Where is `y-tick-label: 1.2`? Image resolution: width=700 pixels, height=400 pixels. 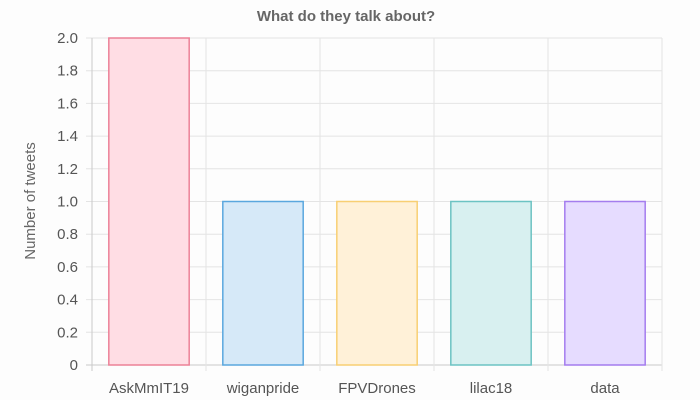
y-tick-label: 1.2 is located at coordinates (67, 169).